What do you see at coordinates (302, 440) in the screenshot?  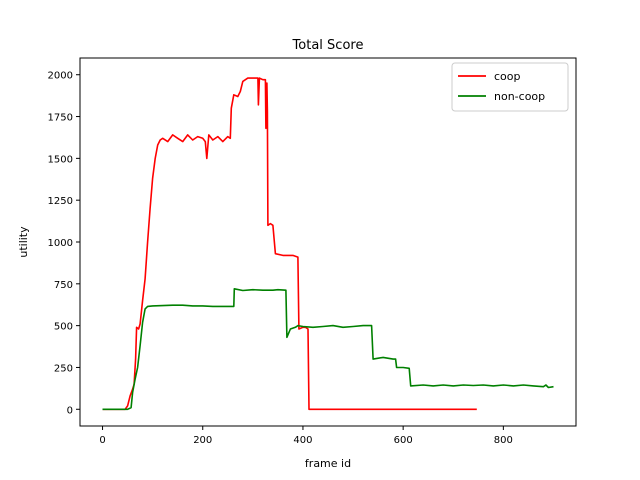 I see `x-tick-label: 400` at bounding box center [302, 440].